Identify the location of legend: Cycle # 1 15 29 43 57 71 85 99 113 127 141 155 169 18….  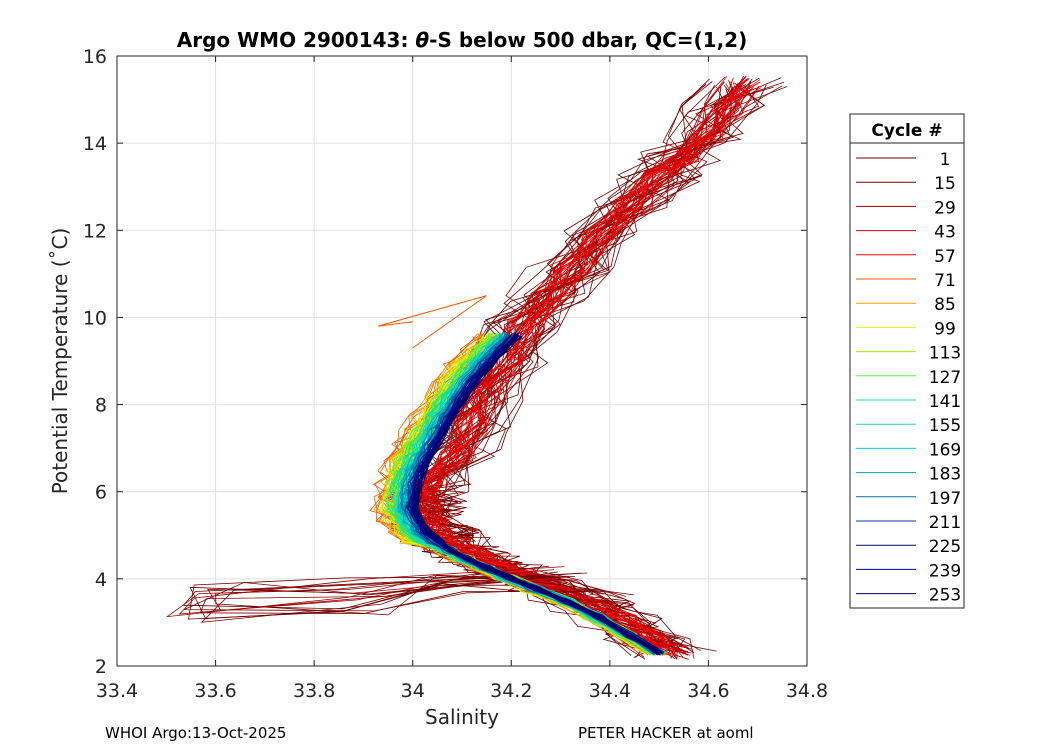
(907, 361).